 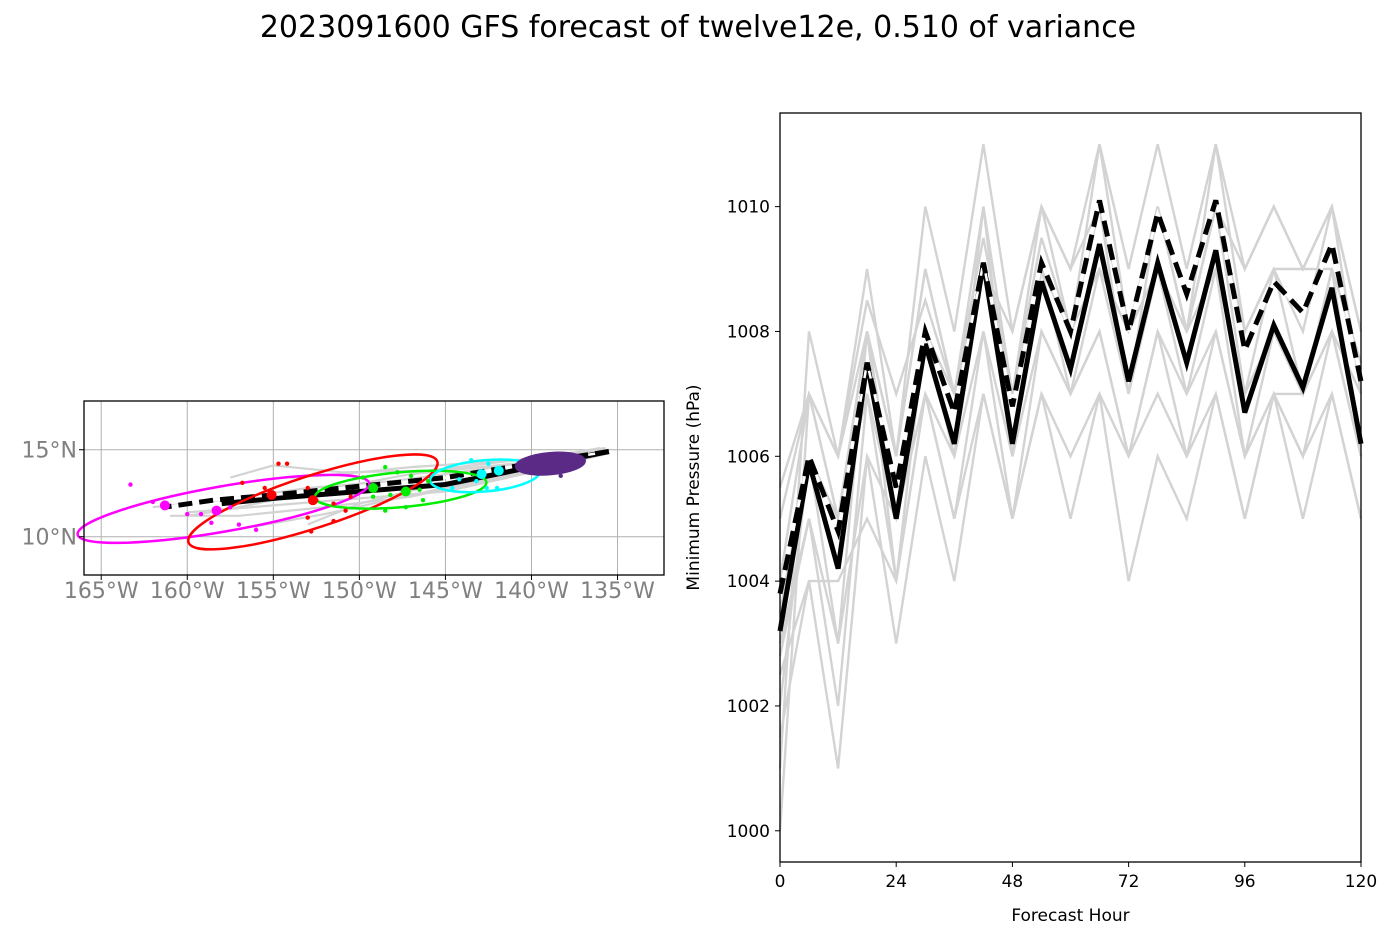 What do you see at coordinates (748, 208) in the screenshot?
I see `pressure-y-tick-label: 1010` at bounding box center [748, 208].